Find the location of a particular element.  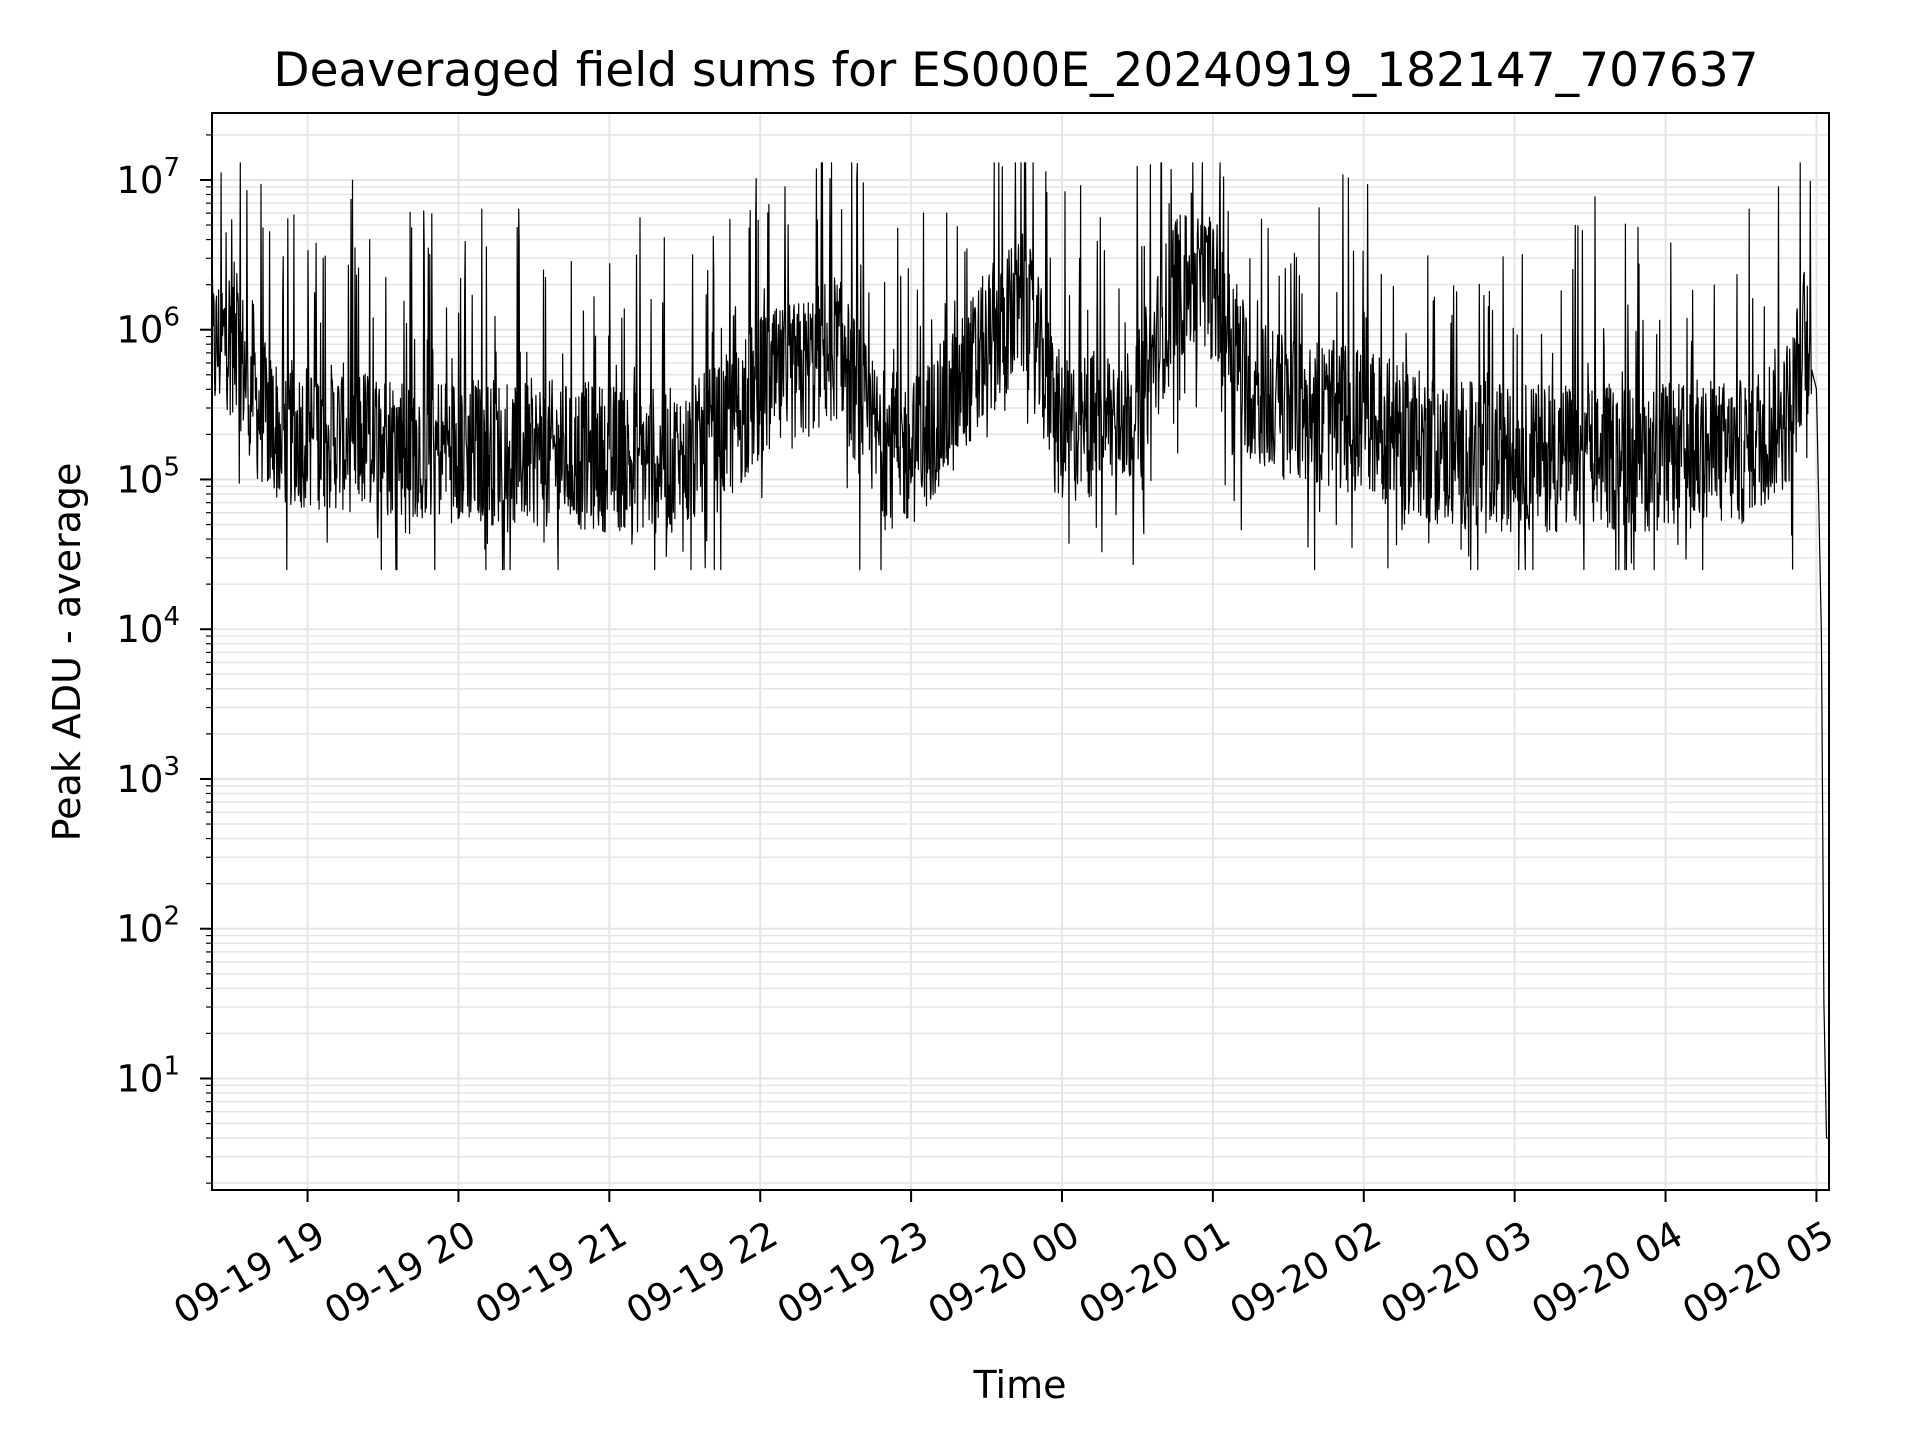

y-axis-label: Peak ADU - average is located at coordinates (67, 652).